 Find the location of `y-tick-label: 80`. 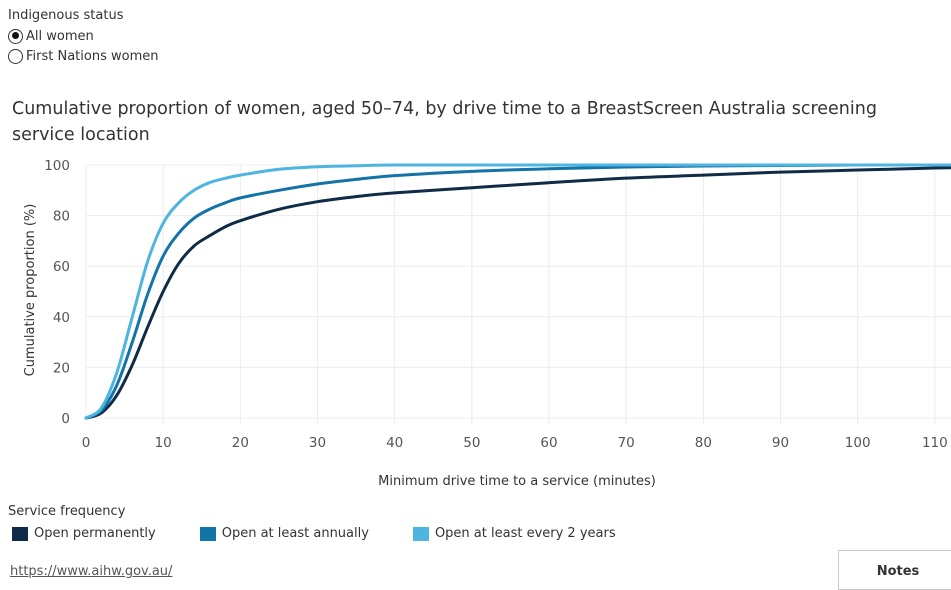

y-tick-label: 80 is located at coordinates (61, 217).